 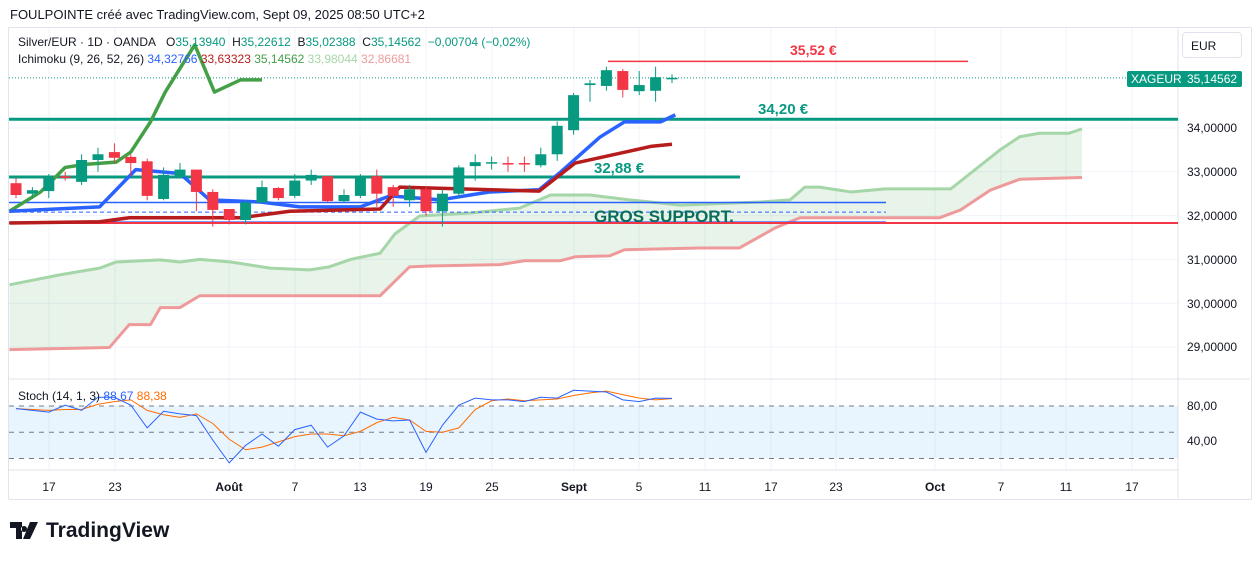 What do you see at coordinates (664, 216) in the screenshot?
I see `gros-support-label: GROS SUPPORT.` at bounding box center [664, 216].